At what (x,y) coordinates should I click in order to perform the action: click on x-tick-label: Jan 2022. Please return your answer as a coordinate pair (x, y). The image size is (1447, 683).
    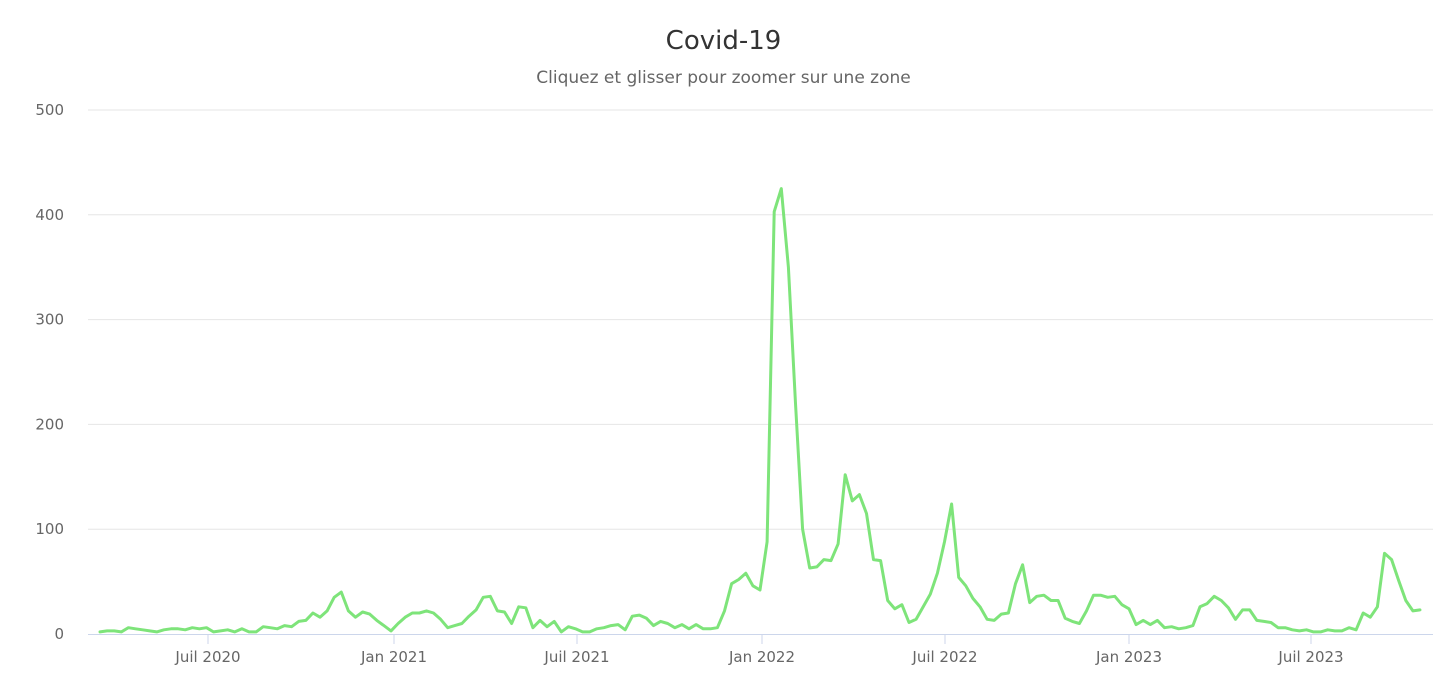
    Looking at the image, I should click on (761, 657).